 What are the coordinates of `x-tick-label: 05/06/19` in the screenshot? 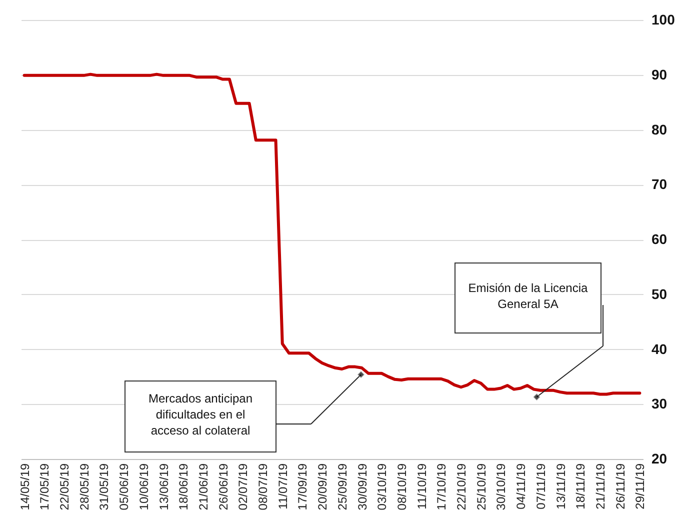 It's located at (124, 486).